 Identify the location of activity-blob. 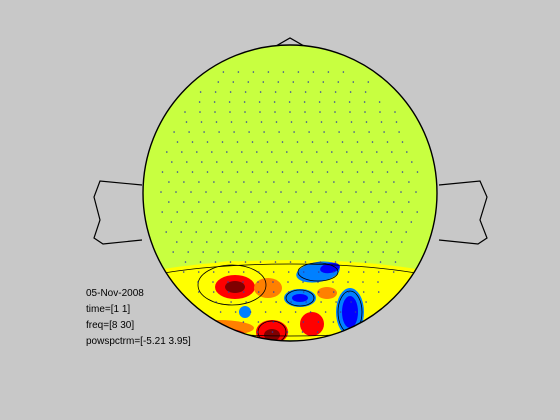
(330, 268).